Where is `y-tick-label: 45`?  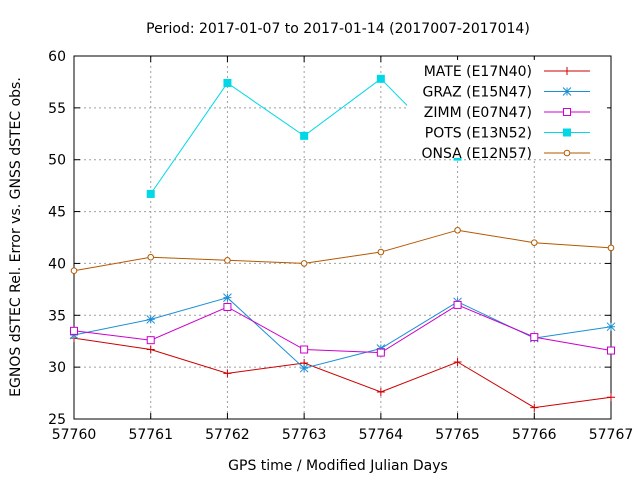 y-tick-label: 45 is located at coordinates (57, 213).